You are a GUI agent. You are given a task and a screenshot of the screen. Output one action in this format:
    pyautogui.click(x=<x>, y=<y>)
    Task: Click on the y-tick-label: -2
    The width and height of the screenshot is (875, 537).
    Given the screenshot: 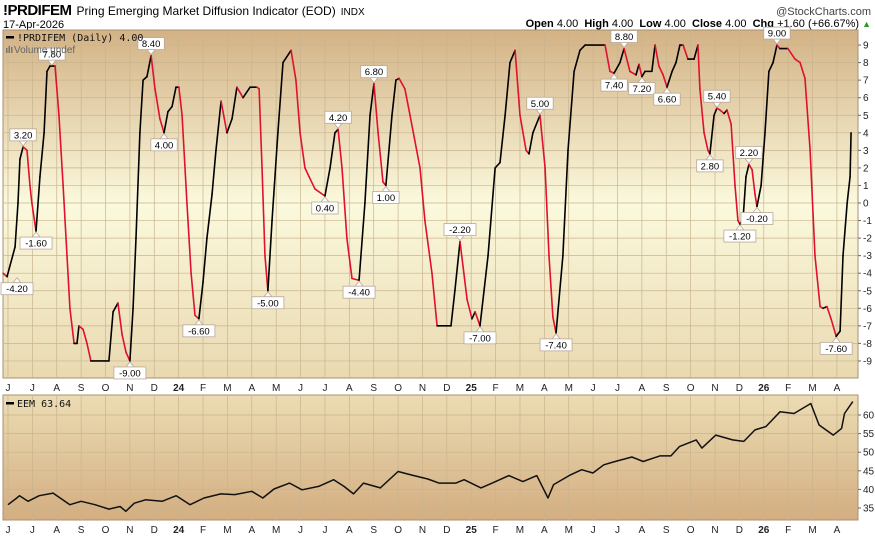 What is the action you would take?
    pyautogui.click(x=867, y=239)
    